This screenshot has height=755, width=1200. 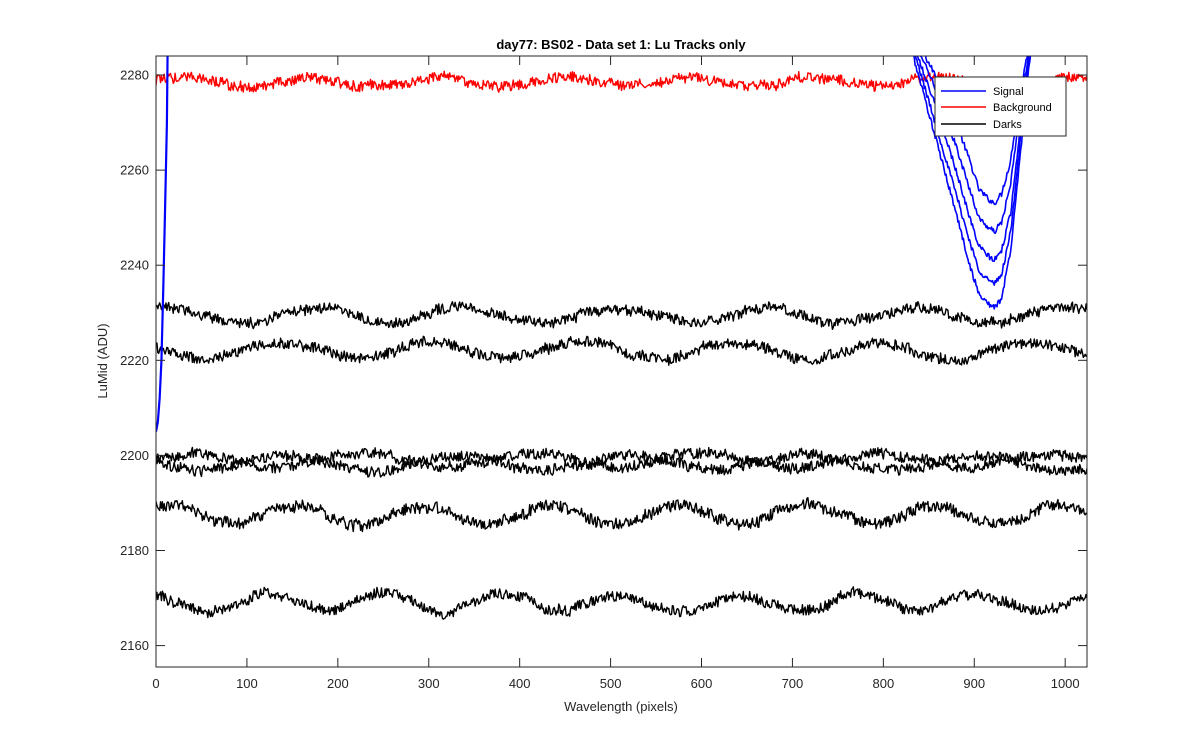 I want to click on y-tick-label-2260: 2260, so click(x=134, y=170).